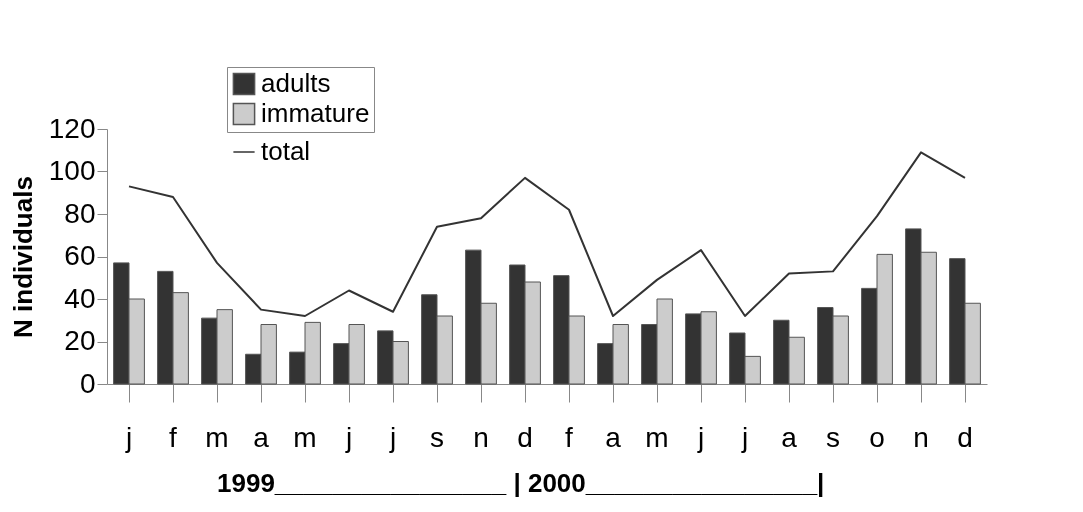 The width and height of the screenshot is (1083, 512). I want to click on y-axis-title: N individuals, so click(22, 257).